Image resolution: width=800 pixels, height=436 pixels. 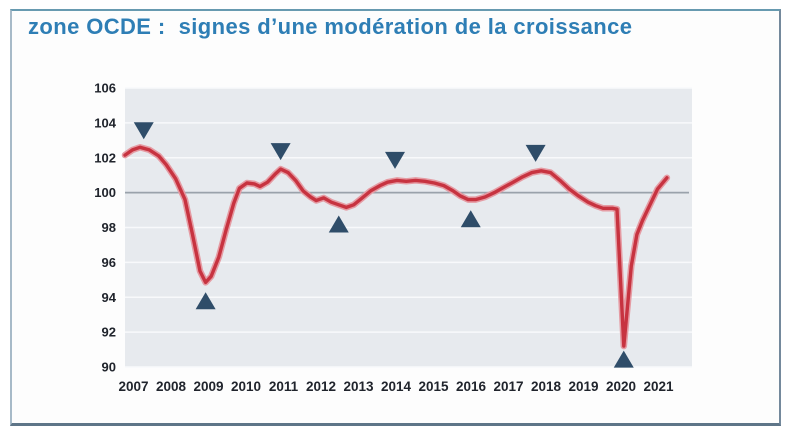 What do you see at coordinates (546, 386) in the screenshot?
I see `x-axis-label: 2018` at bounding box center [546, 386].